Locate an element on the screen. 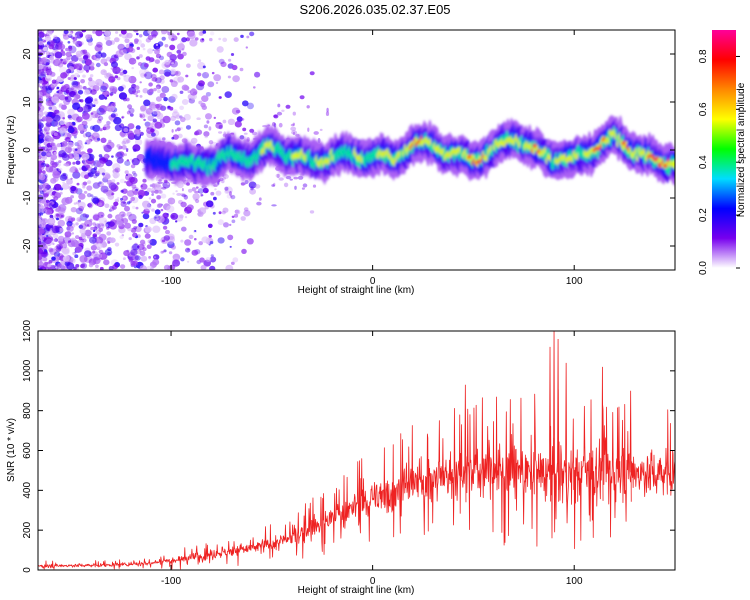 The width and height of the screenshot is (750, 600). snr-y-label: SNR (10 * v/v) is located at coordinates (11, 450).